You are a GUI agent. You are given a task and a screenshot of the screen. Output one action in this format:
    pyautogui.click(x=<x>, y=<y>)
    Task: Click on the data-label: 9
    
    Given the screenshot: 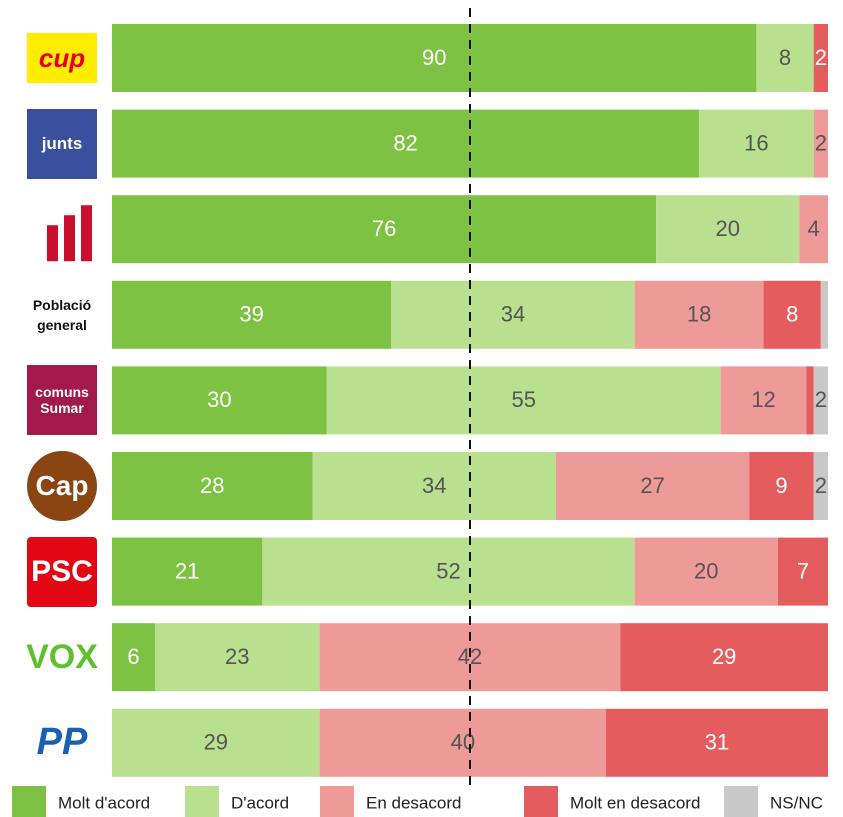 What is the action you would take?
    pyautogui.click(x=781, y=485)
    